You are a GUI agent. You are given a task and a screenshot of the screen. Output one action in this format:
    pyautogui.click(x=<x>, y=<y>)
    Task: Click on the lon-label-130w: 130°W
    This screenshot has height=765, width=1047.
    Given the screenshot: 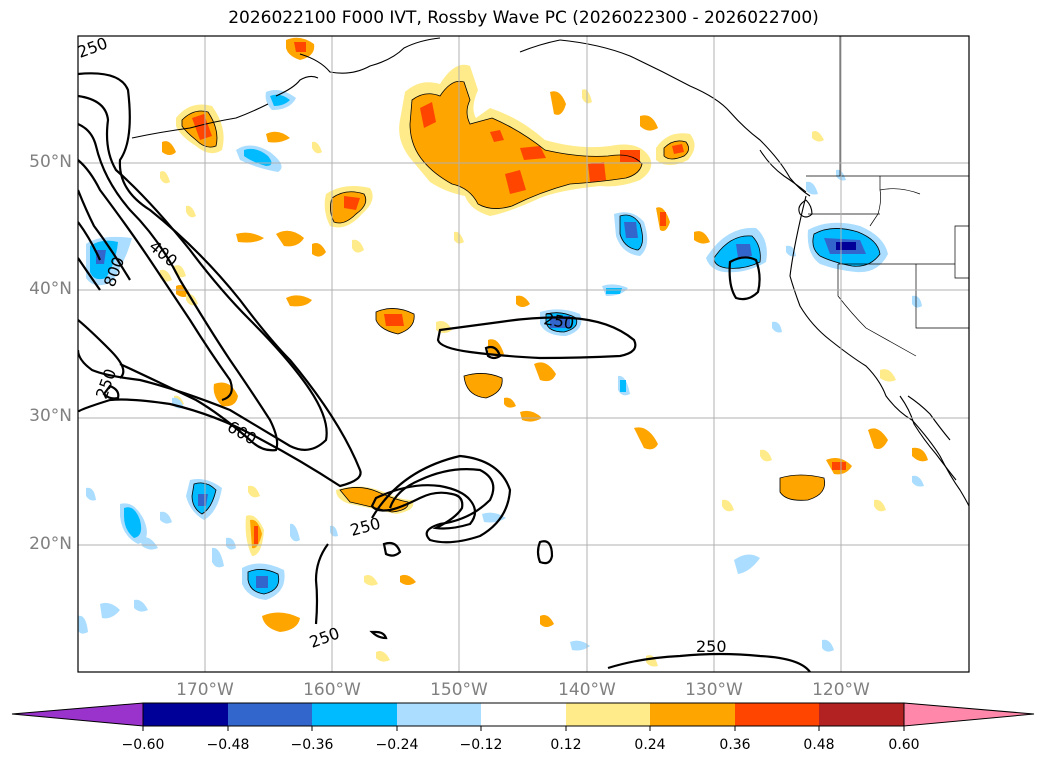 What is the action you would take?
    pyautogui.click(x=714, y=690)
    